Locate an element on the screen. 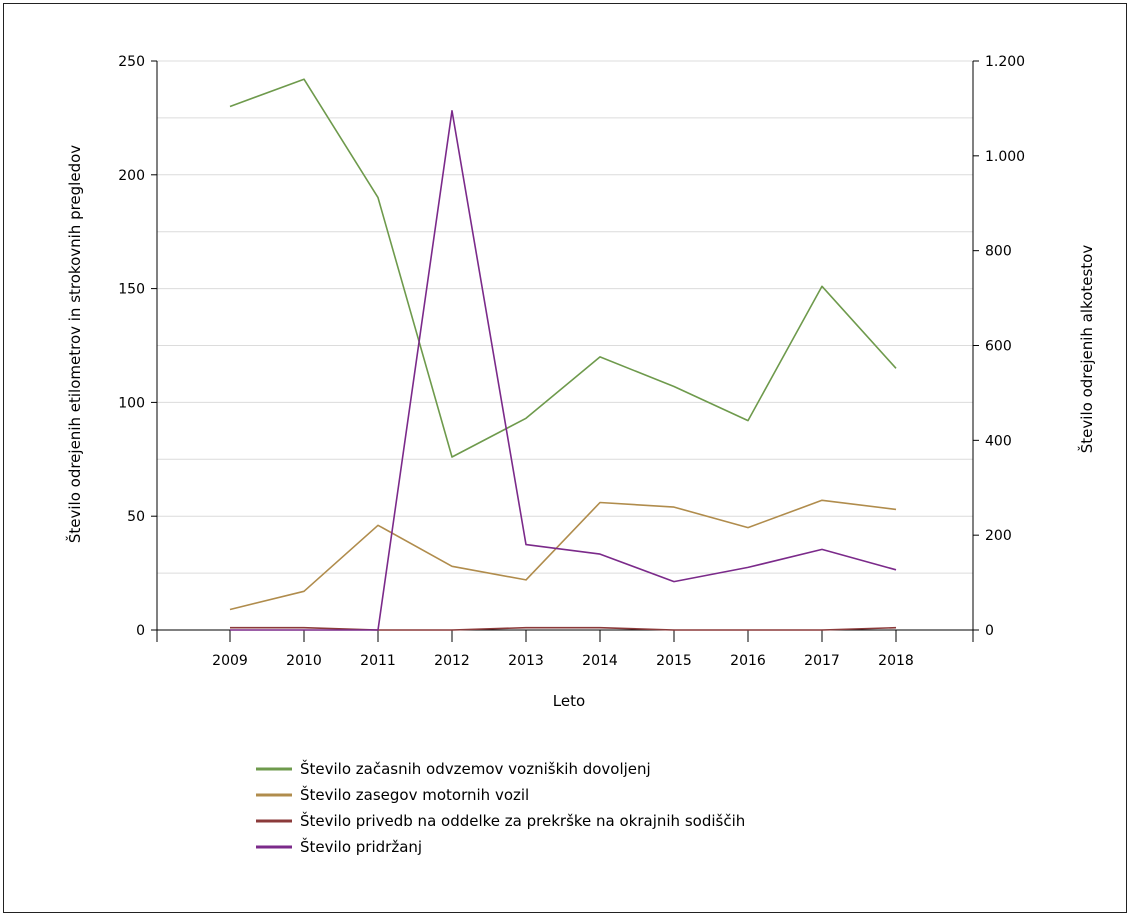 This screenshot has width=1132, height=918. y-right-tick-label: 0 is located at coordinates (989, 631).